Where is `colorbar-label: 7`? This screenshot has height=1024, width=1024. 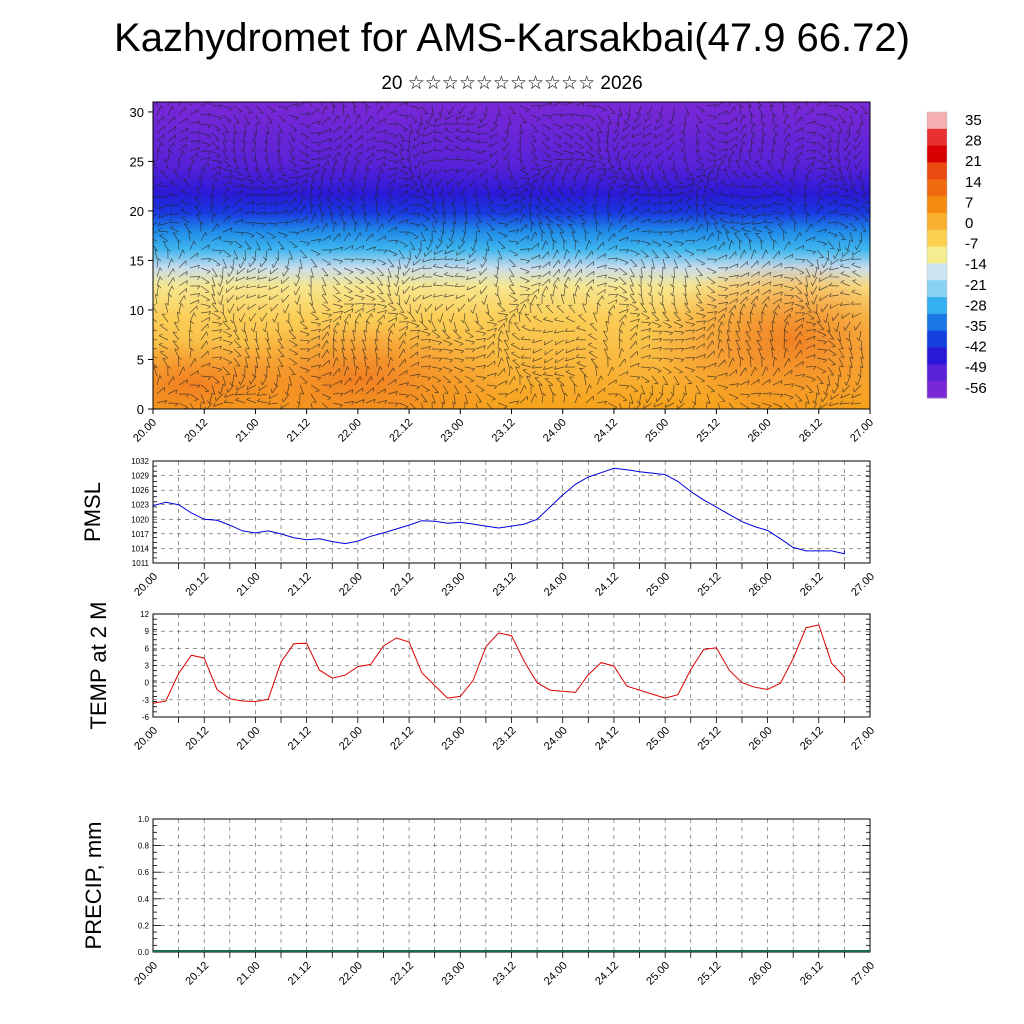 colorbar-label: 7 is located at coordinates (969, 202).